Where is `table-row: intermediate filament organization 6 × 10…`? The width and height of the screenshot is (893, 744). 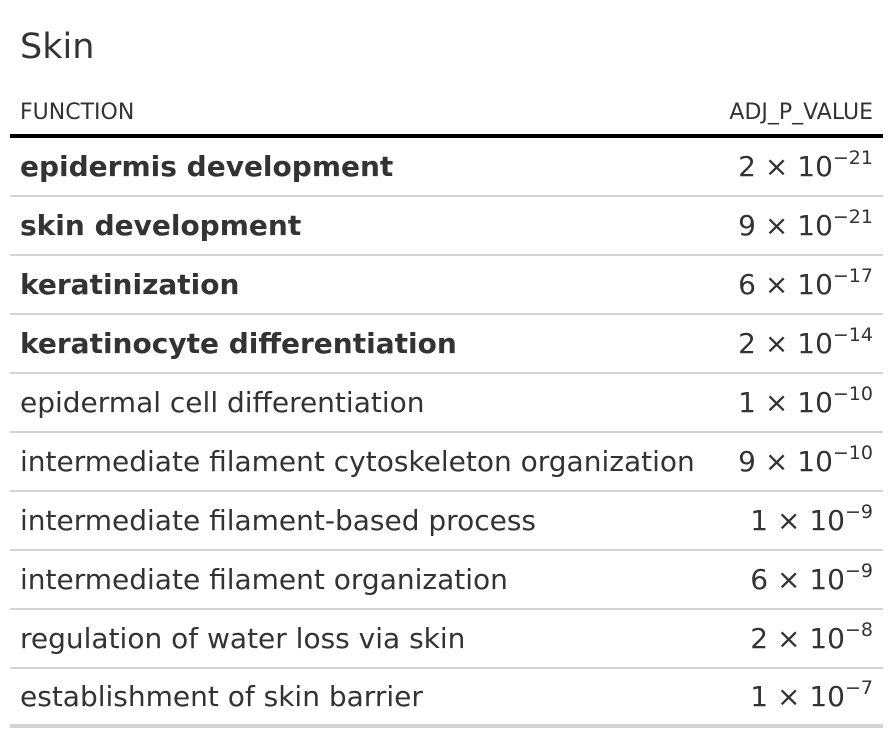
table-row: intermediate filament organization 6 × 10… is located at coordinates (446, 580).